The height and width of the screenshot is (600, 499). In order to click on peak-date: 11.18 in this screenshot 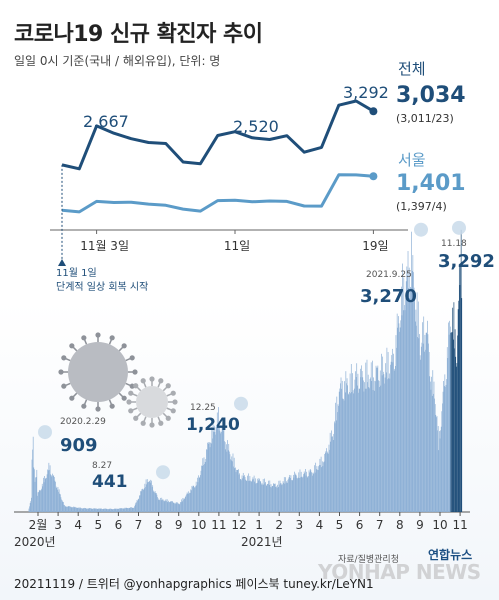, I will do `click(454, 244)`.